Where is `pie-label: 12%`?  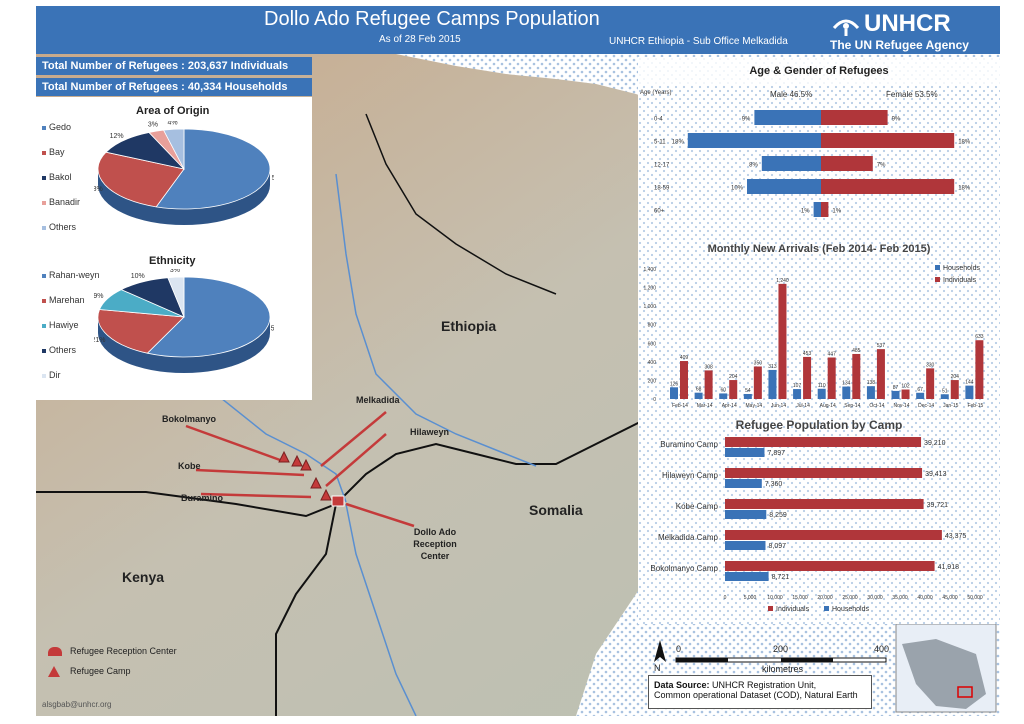
pie-label: 12% is located at coordinates (117, 136).